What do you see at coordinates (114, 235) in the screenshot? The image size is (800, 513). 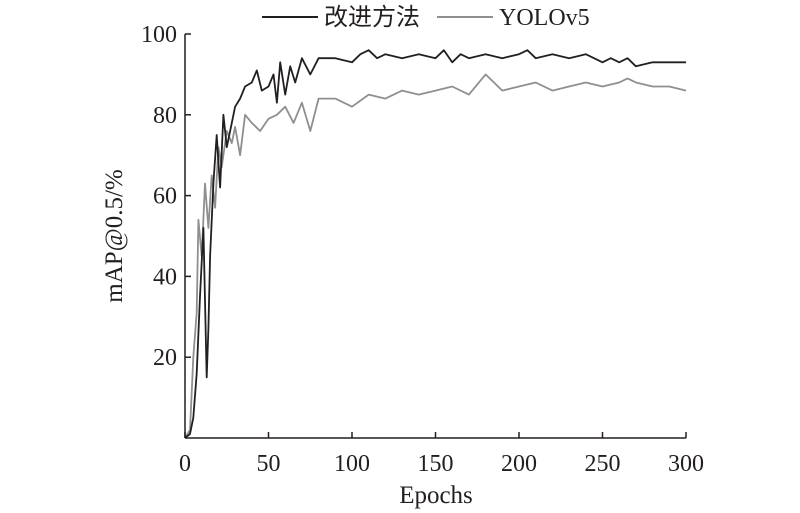 I see `y-axis-title: mAP@0.5/%` at bounding box center [114, 235].